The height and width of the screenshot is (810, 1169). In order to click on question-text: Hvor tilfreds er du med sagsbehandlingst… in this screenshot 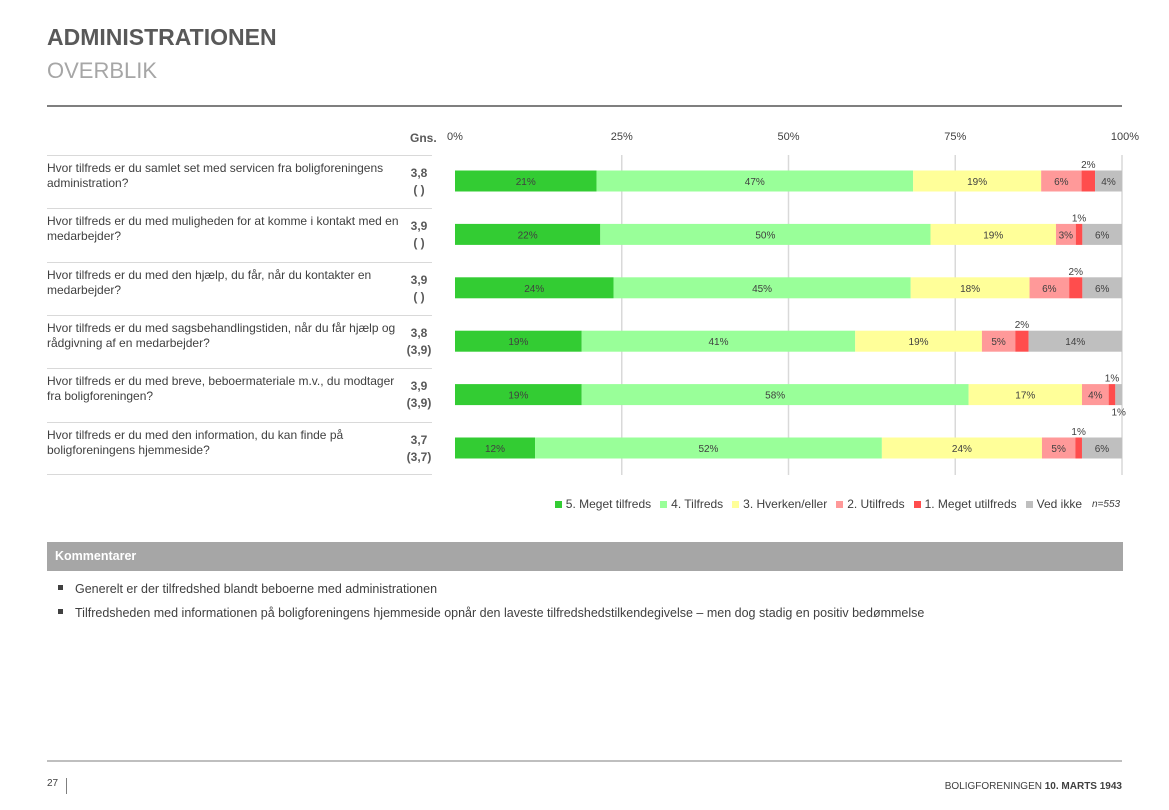, I will do `click(221, 335)`.